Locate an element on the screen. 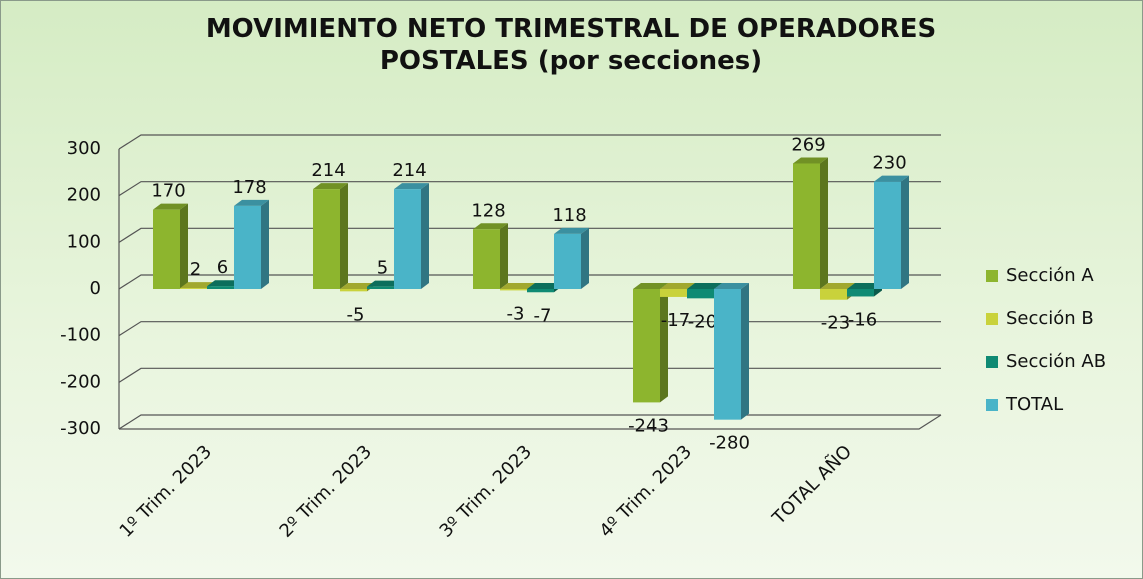 The width and height of the screenshot is (1143, 579). data-label: -23 is located at coordinates (835, 323).